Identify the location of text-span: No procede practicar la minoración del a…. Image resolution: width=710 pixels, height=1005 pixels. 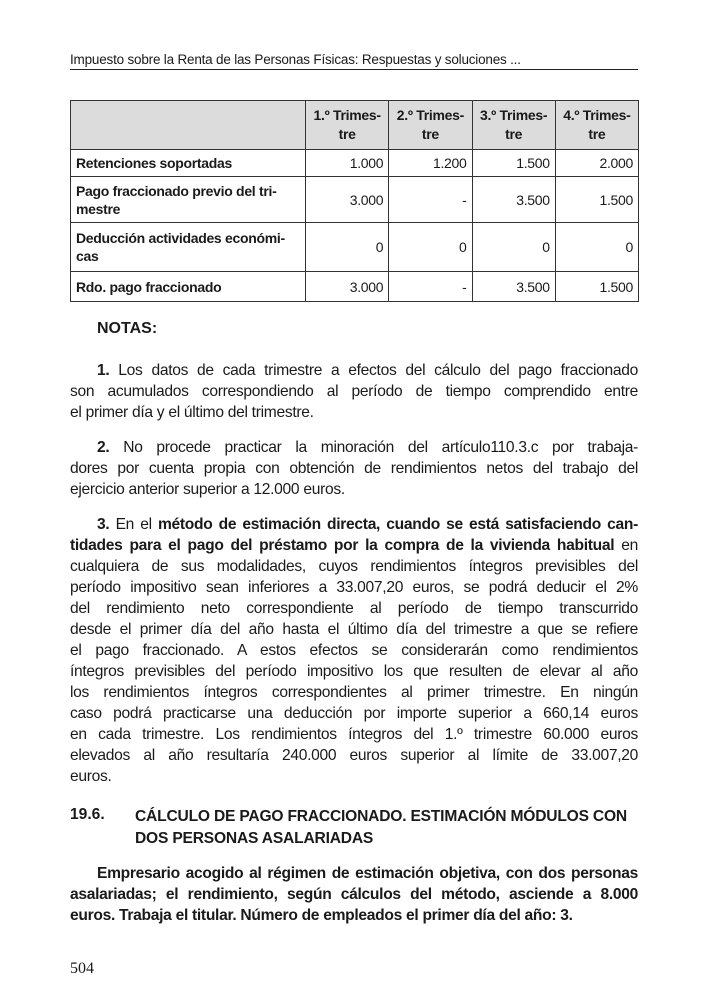
(373, 447).